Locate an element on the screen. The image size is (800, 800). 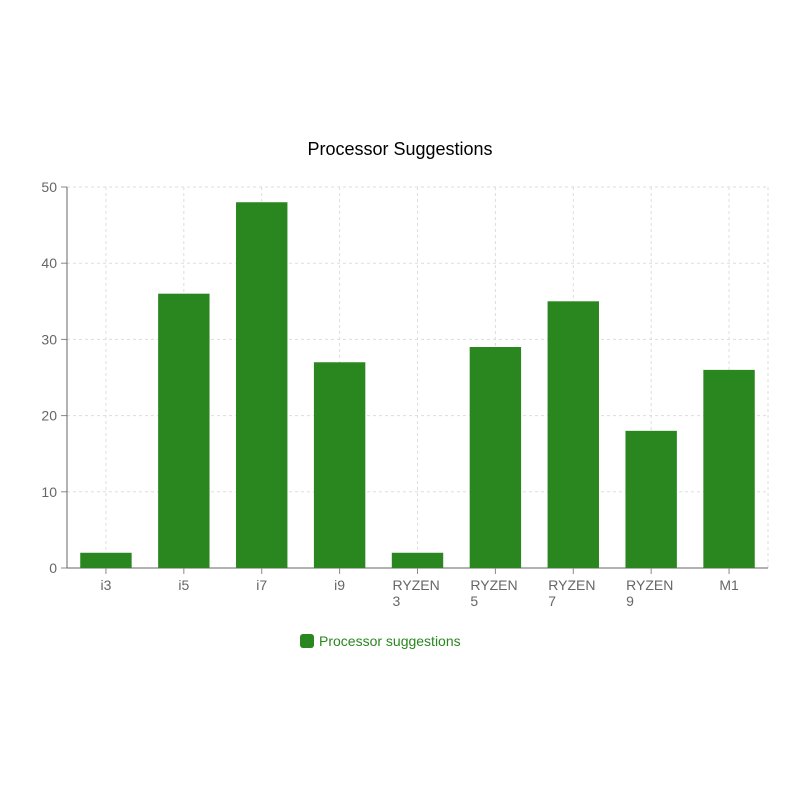
x-tick-label: RYZEN 3 is located at coordinates (416, 593).